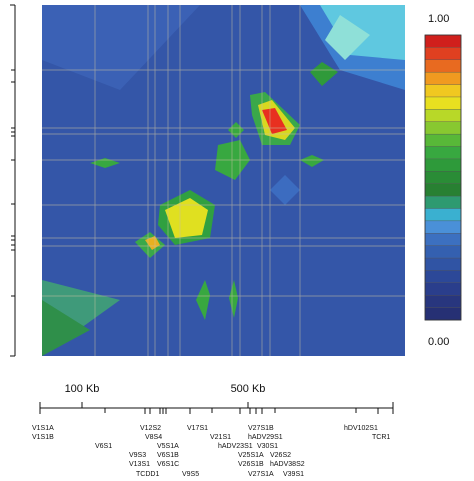  Describe the element at coordinates (147, 474) in the screenshot. I see `gene-label: TCDD1` at that location.